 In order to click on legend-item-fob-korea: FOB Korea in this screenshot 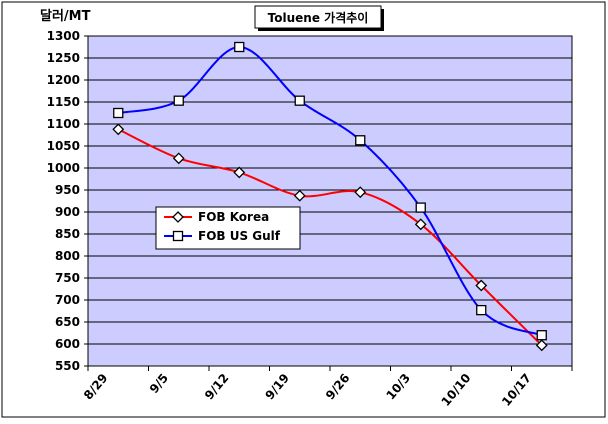, I will do `click(216, 217)`.